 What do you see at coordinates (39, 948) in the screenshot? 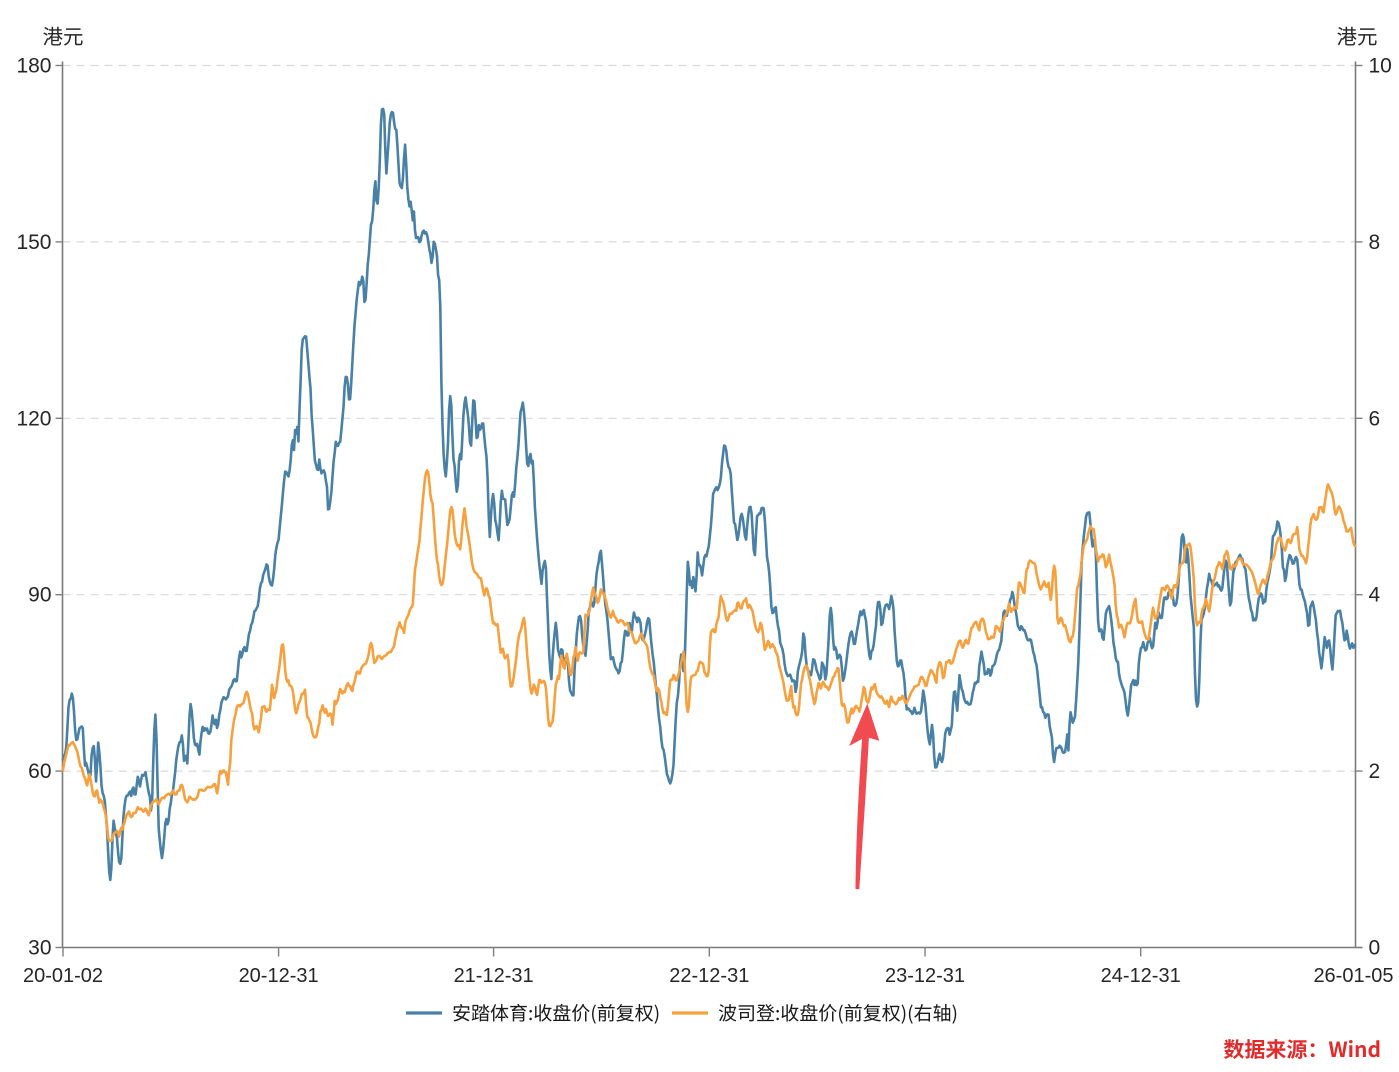
I see `svg-text: 30` at bounding box center [39, 948].